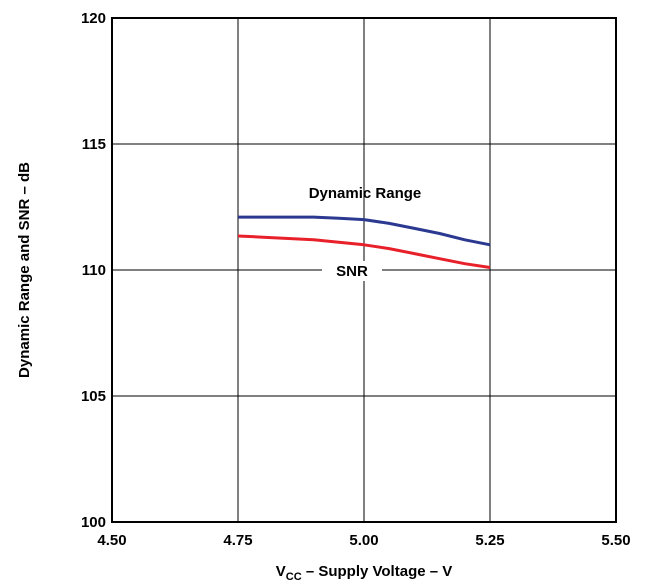  I want to click on series-label-dynamic-range: Dynamic Range, so click(365, 193).